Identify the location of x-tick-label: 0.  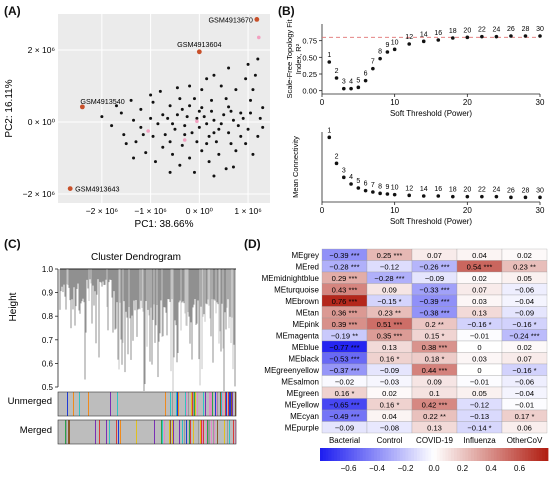
(322, 210).